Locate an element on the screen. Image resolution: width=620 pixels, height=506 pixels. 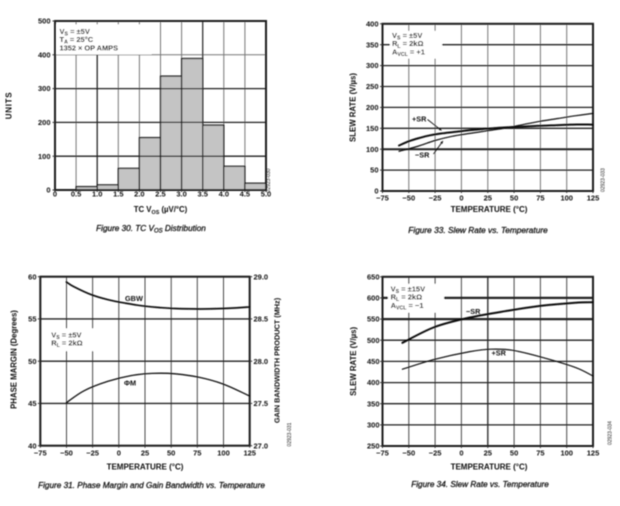
svg-text: 40 is located at coordinates (32, 445).